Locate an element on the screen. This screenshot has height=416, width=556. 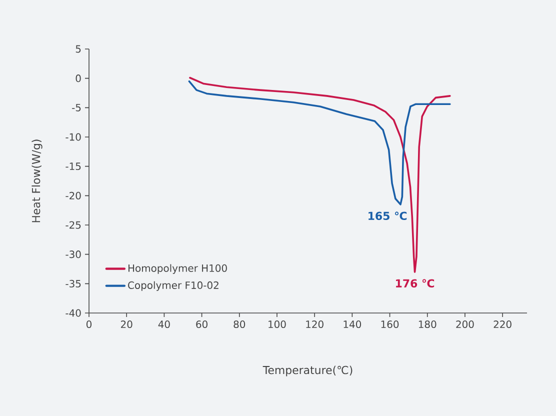
y-axis-title: Heat Flow(W/g) is located at coordinates (37, 181).